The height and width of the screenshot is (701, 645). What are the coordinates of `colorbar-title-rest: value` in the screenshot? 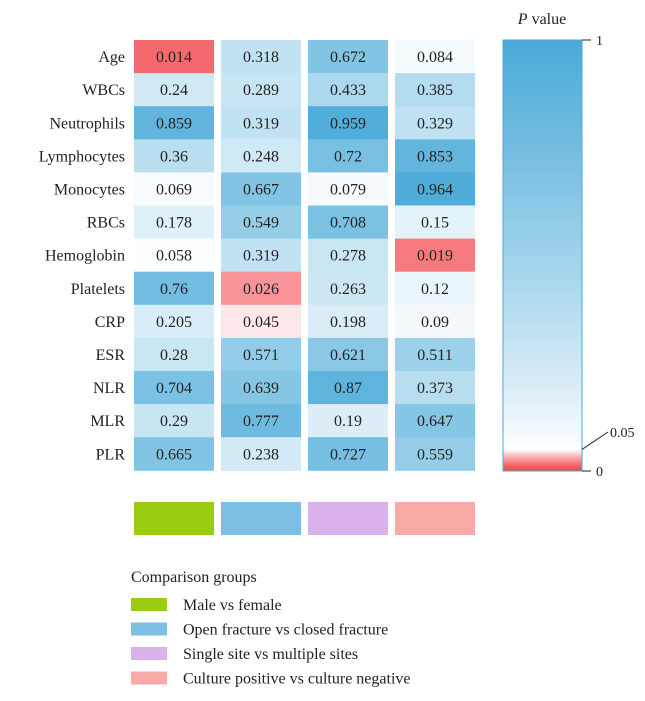 It's located at (547, 19).